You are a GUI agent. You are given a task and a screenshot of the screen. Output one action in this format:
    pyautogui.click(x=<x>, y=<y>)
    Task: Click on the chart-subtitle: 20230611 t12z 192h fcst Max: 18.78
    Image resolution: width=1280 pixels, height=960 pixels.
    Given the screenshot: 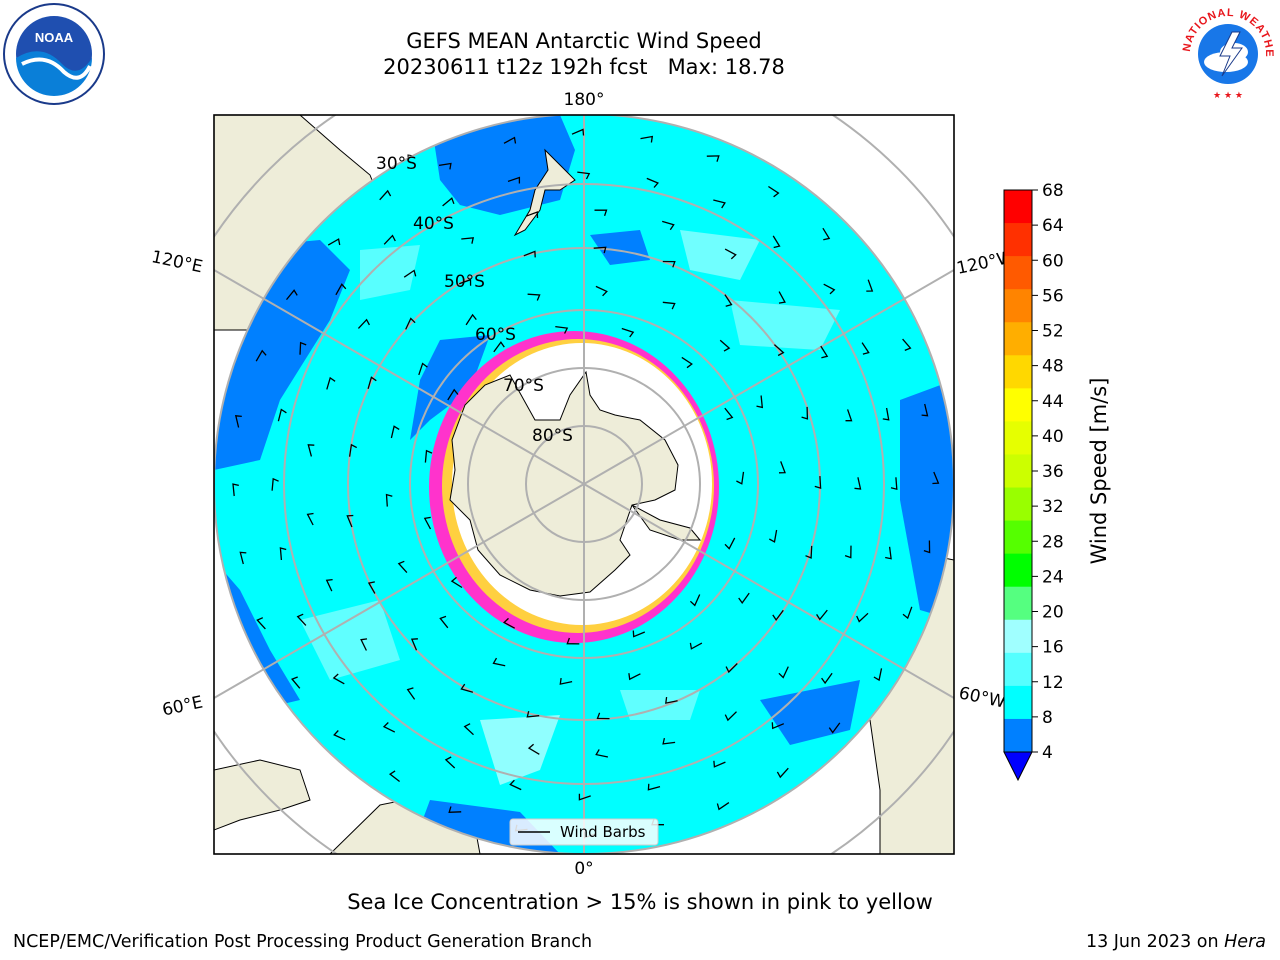 What is the action you would take?
    pyautogui.click(x=584, y=67)
    